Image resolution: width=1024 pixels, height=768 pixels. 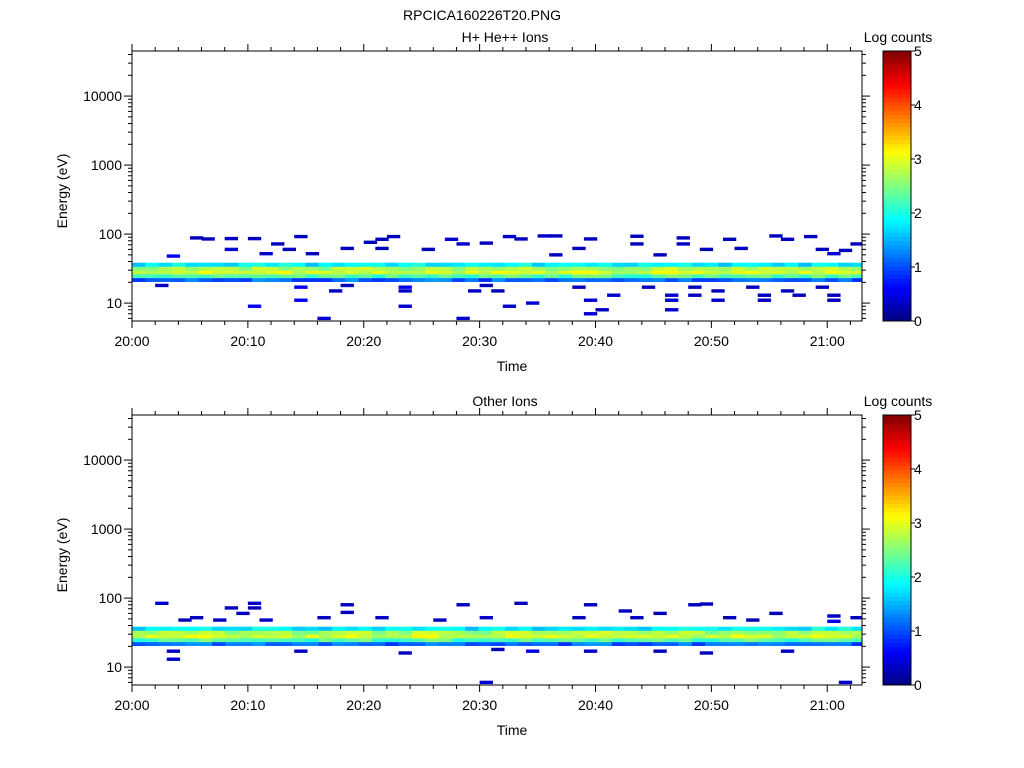 I want to click on colorbar-tick-label: 0, so click(x=918, y=321).